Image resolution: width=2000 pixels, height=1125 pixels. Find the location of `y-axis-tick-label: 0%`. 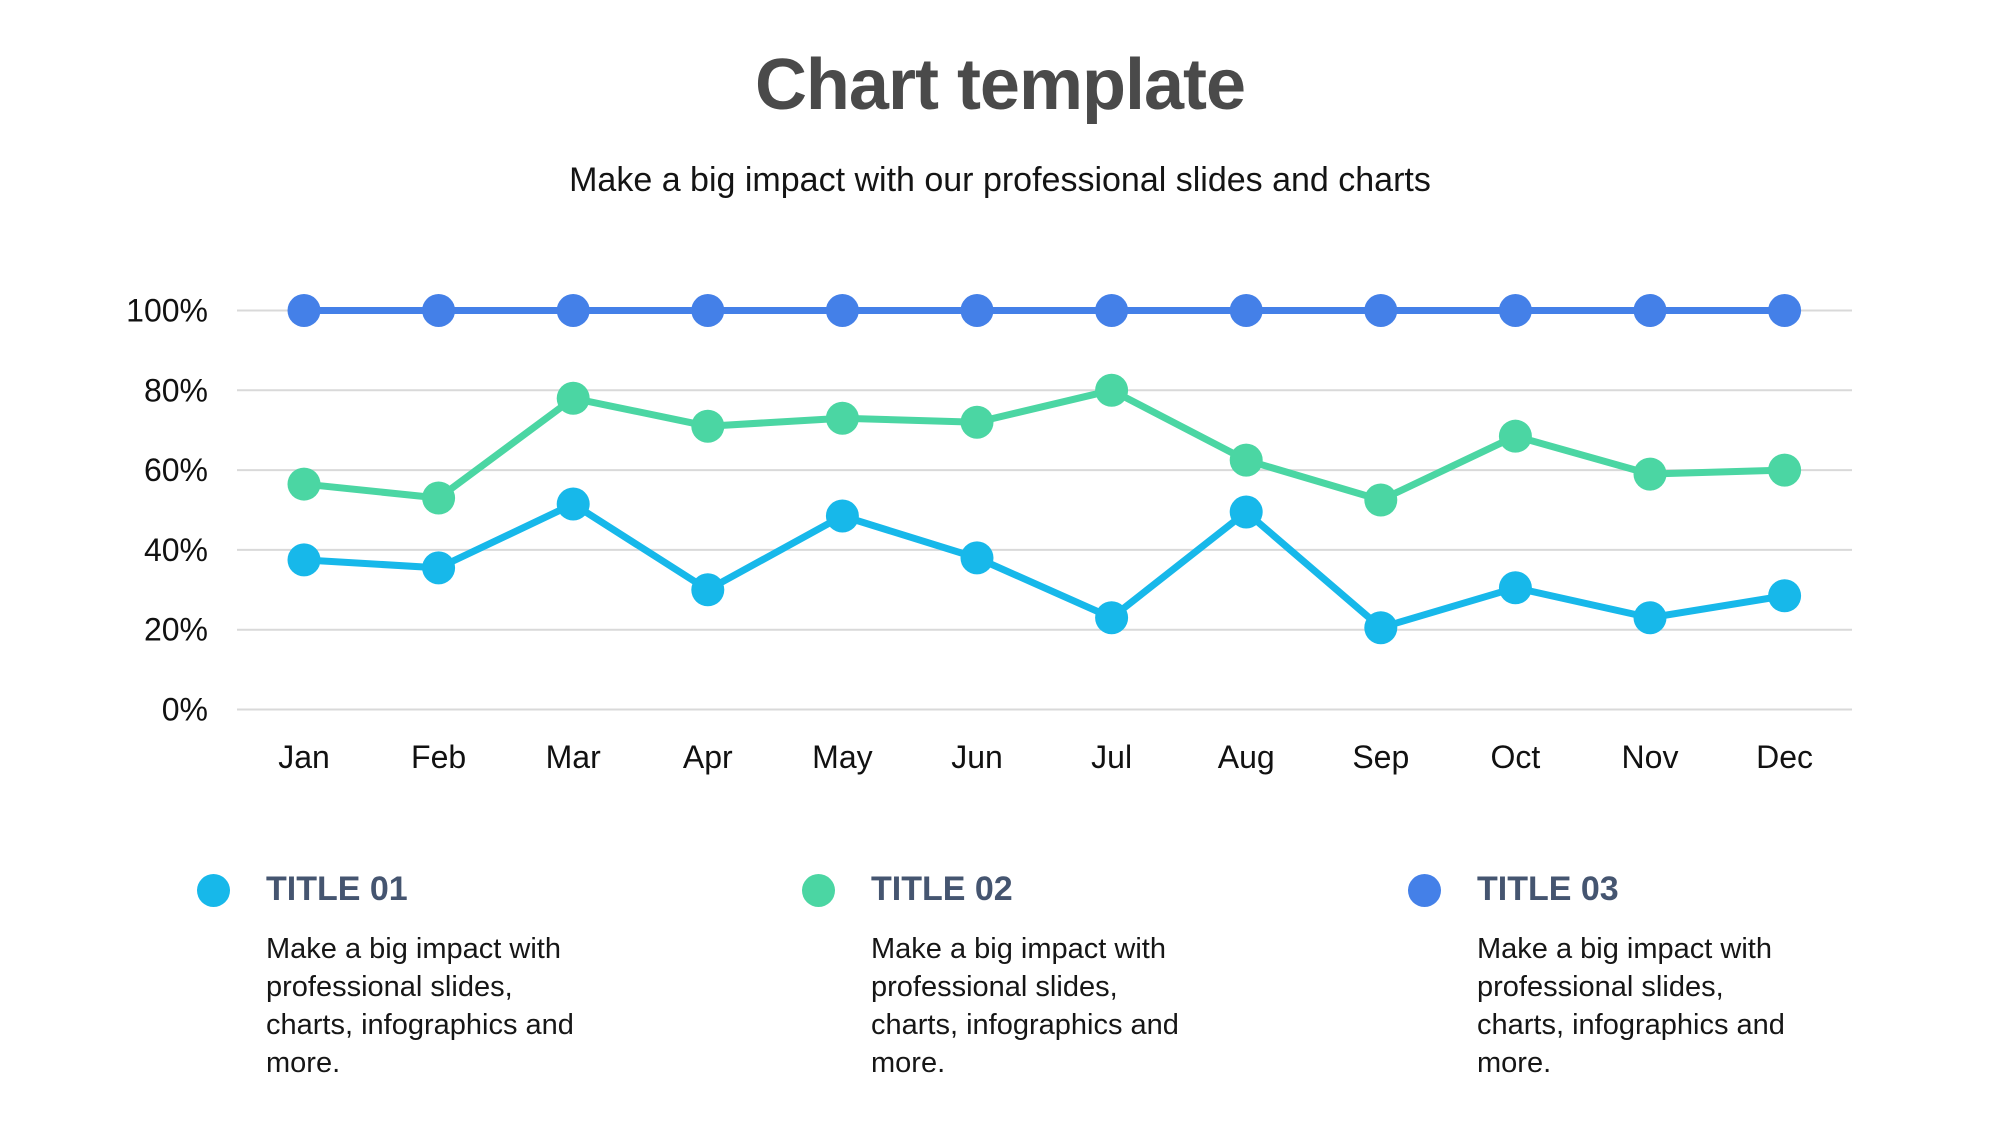

y-axis-tick-label: 0% is located at coordinates (185, 710).